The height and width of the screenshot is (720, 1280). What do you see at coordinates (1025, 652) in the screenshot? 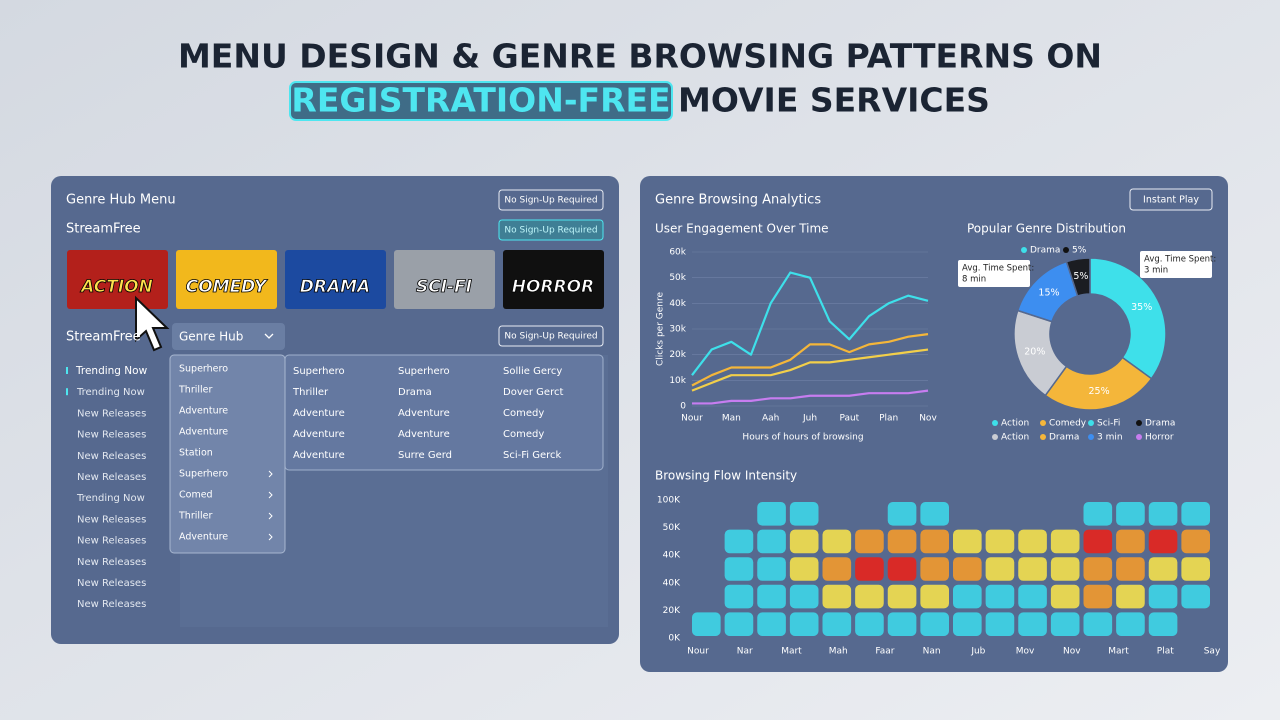
I see `x-tick-label: Mov` at bounding box center [1025, 652].